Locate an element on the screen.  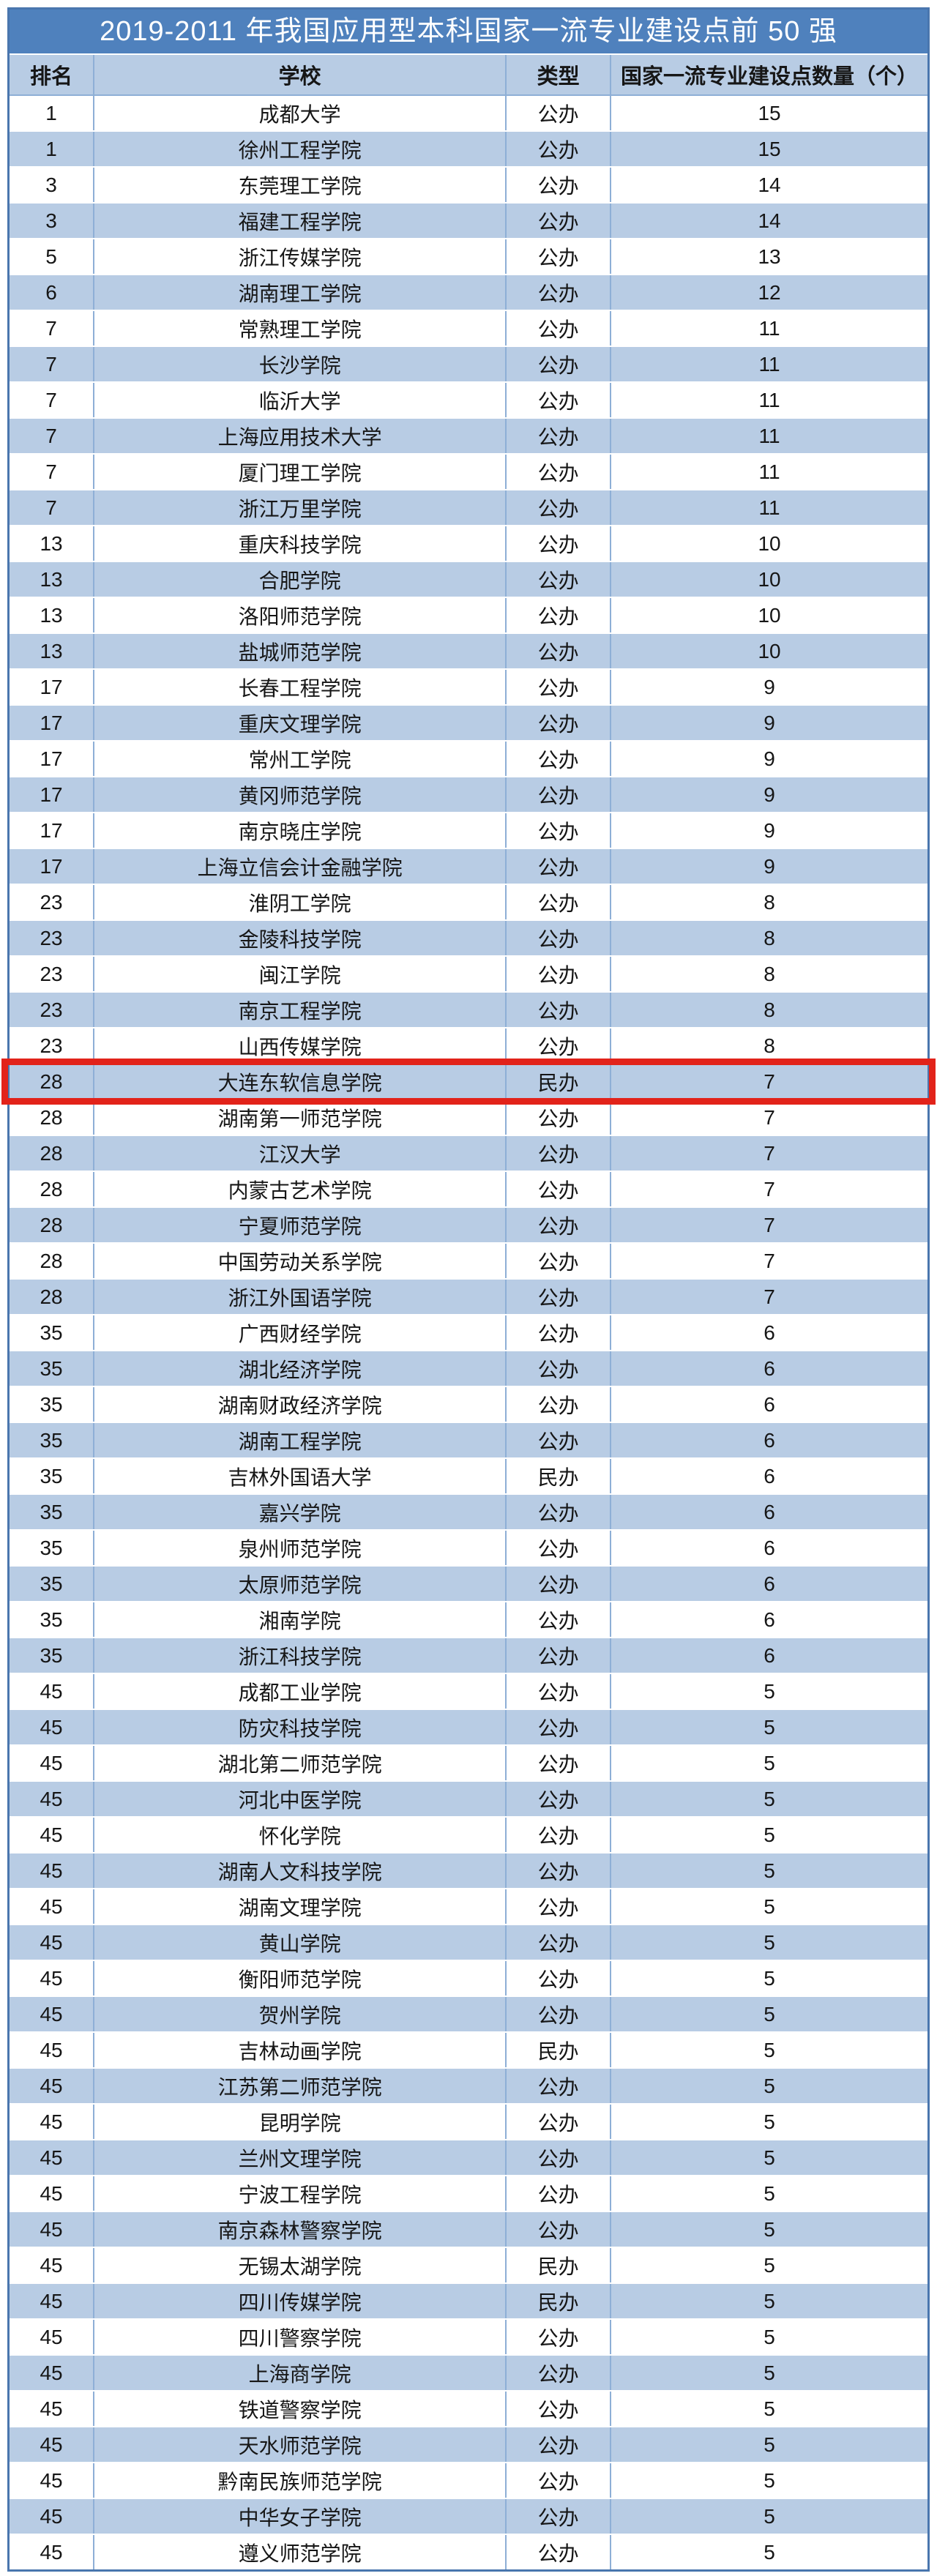
table-row: 28 宁夏师范学院 公办 7 is located at coordinates (468, 1224).